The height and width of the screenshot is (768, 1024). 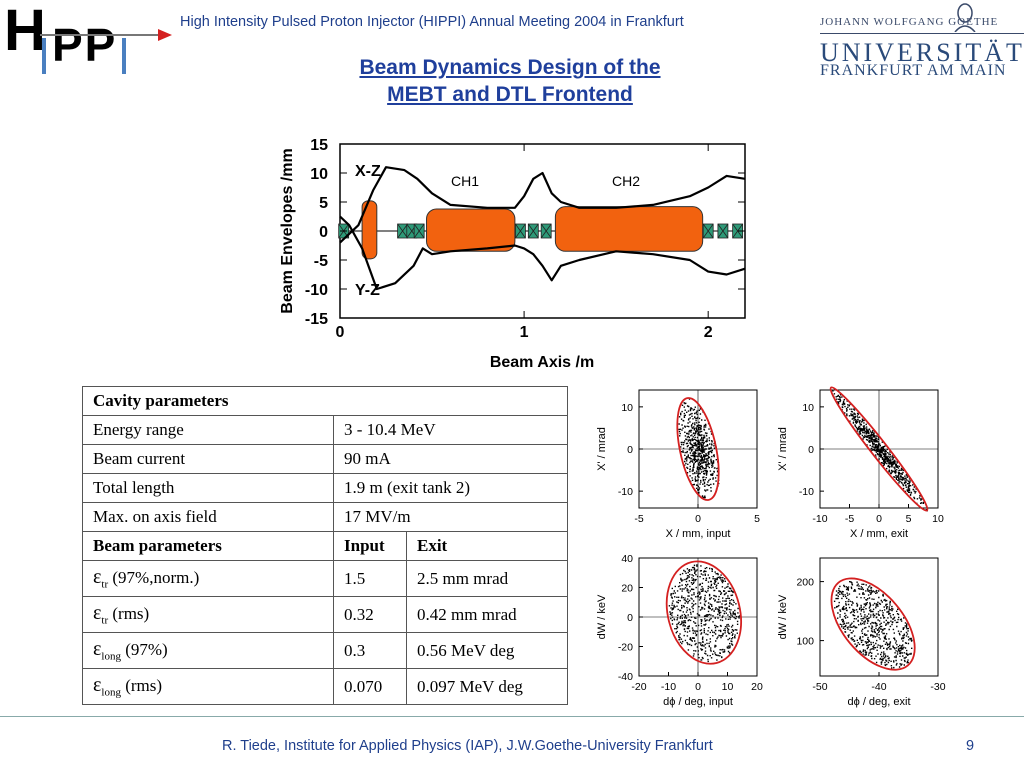 I want to click on x-tick-label: 5, so click(x=757, y=519).